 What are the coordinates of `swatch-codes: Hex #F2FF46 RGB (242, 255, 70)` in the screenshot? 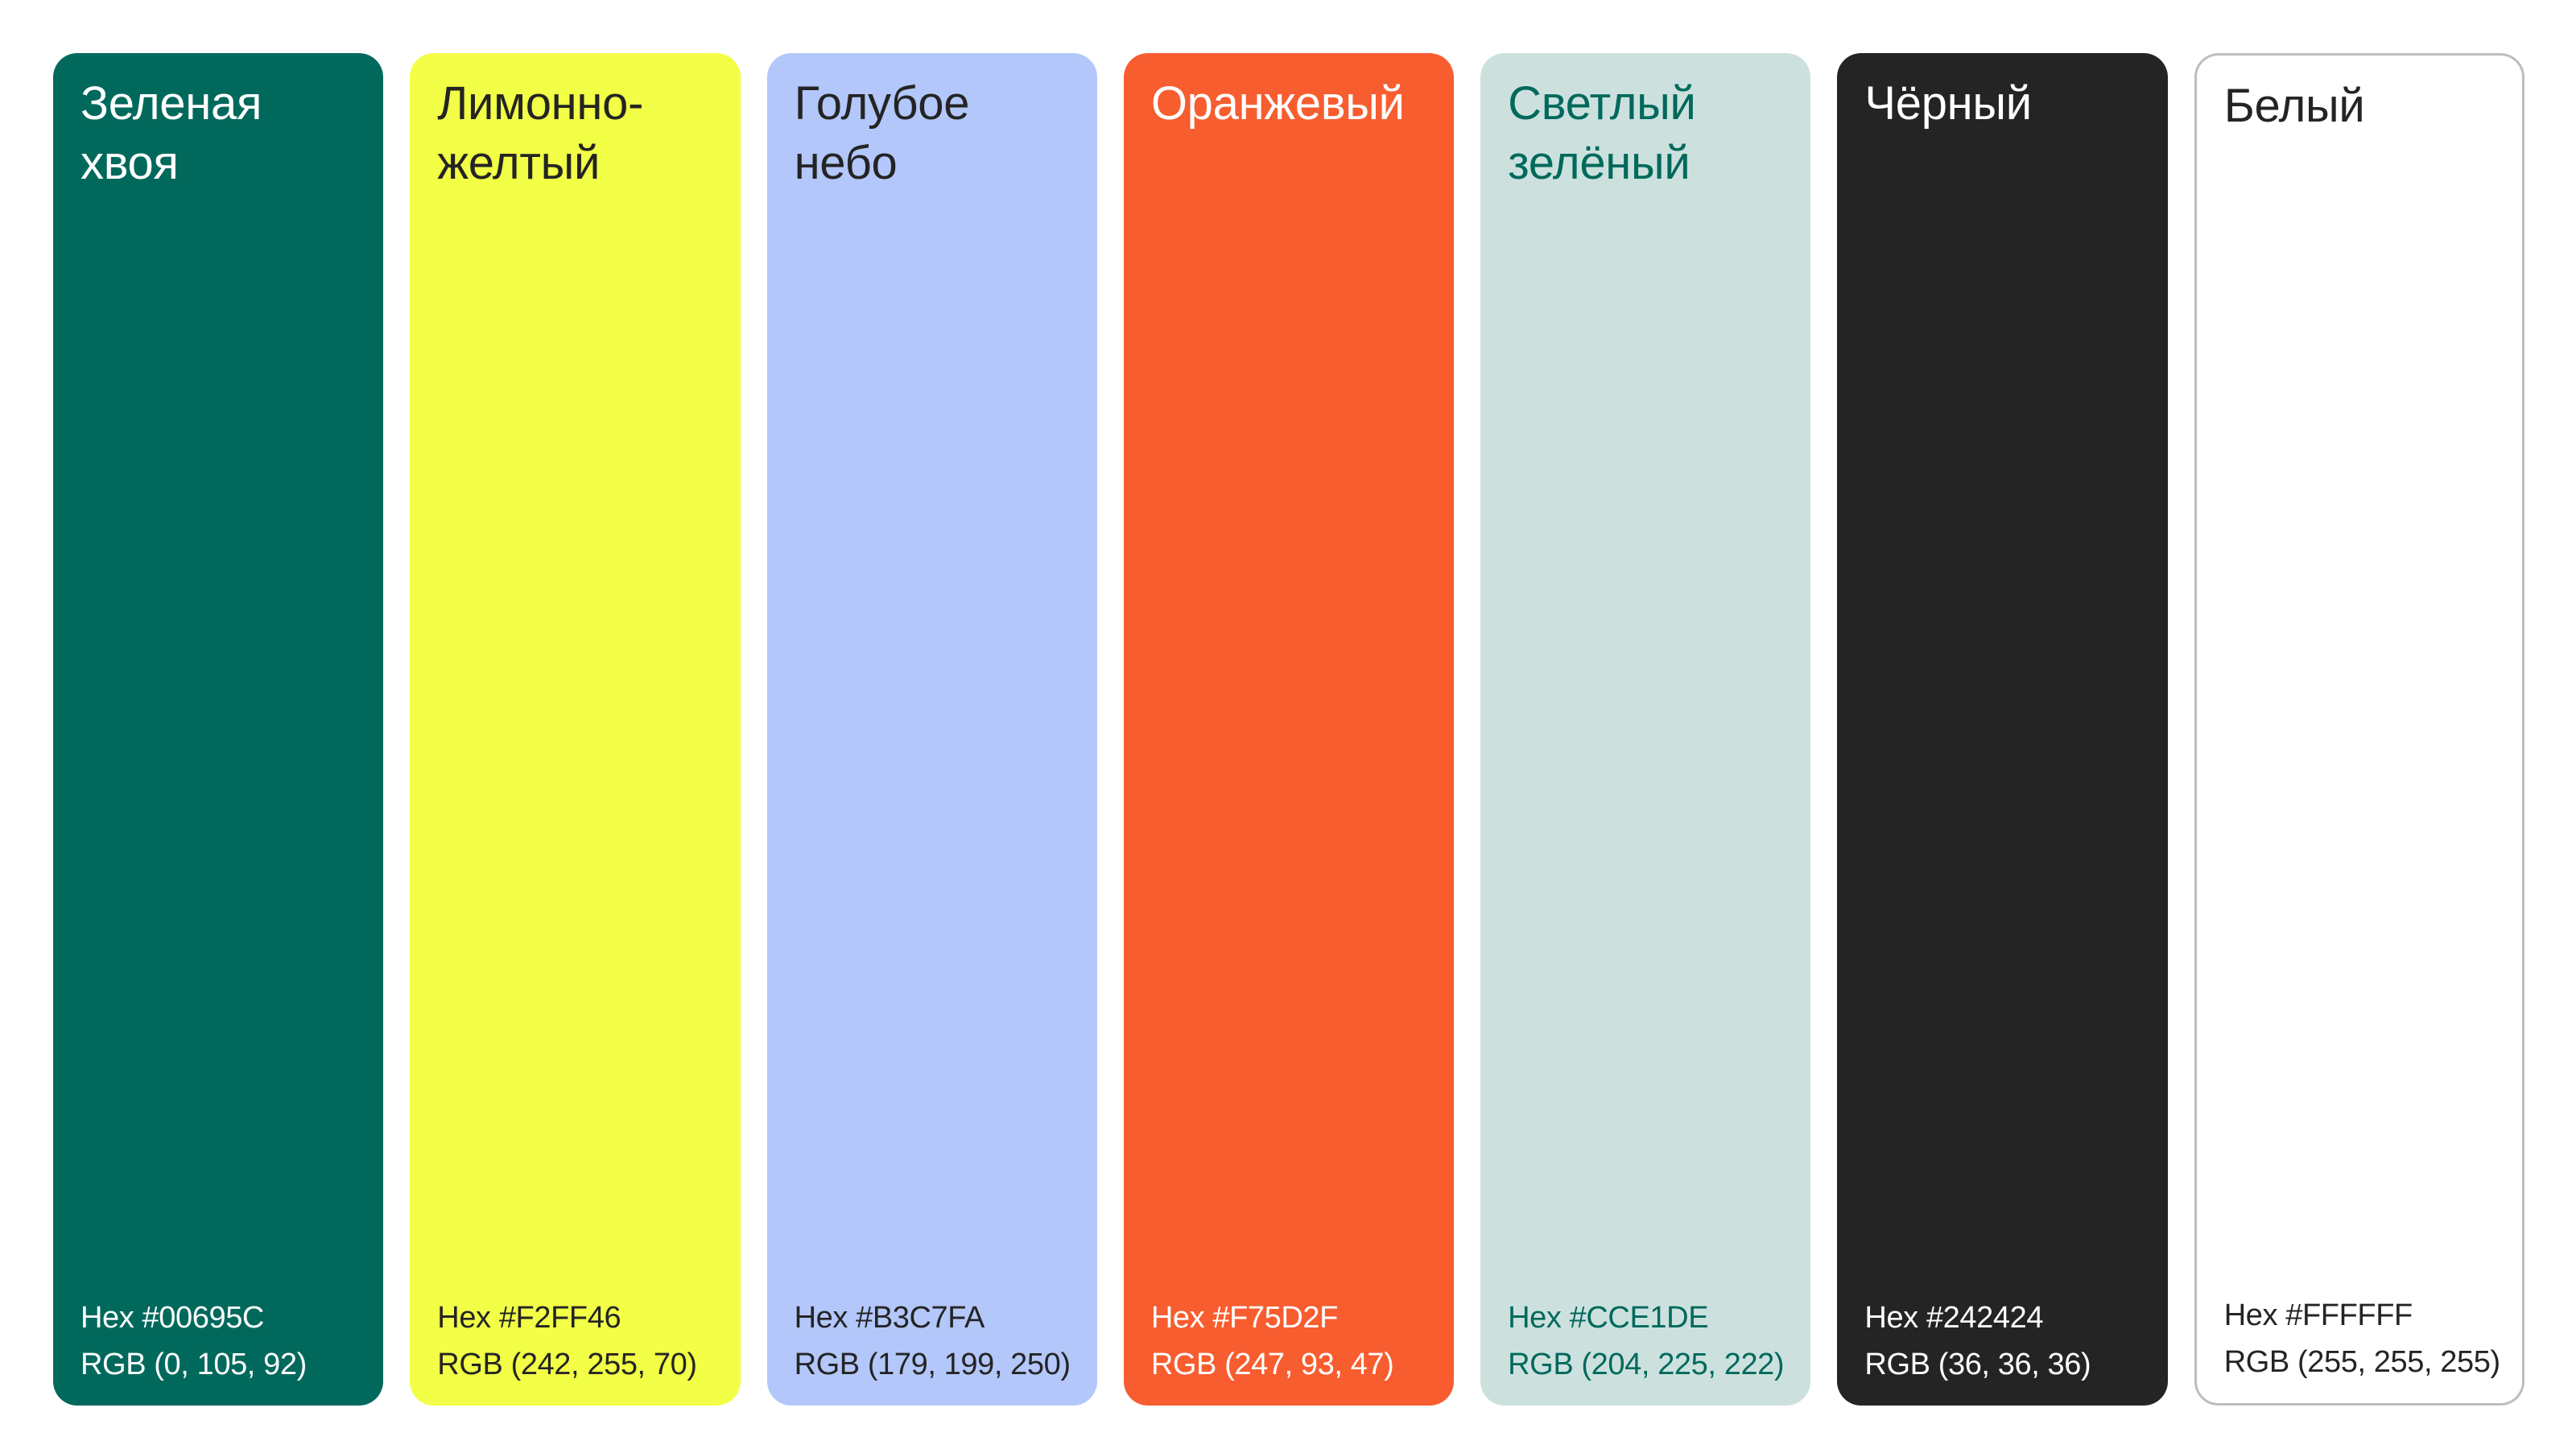 It's located at (567, 1341).